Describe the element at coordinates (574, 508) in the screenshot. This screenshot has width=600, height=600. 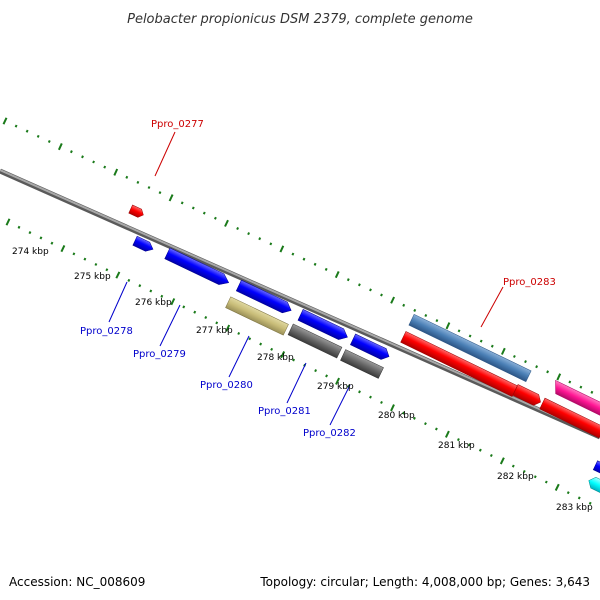
I see `kbp-label: 283 kbp` at that location.